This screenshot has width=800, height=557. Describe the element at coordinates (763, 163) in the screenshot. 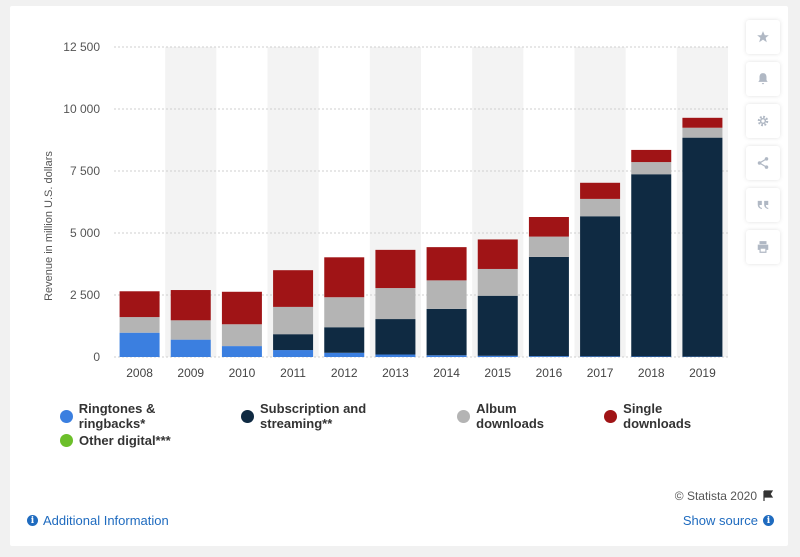

I see `share-button` at that location.